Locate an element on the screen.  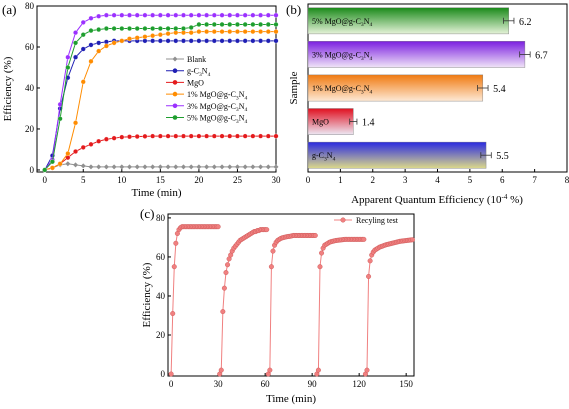
panel-b-x-tick-label: 8 is located at coordinates (567, 180).